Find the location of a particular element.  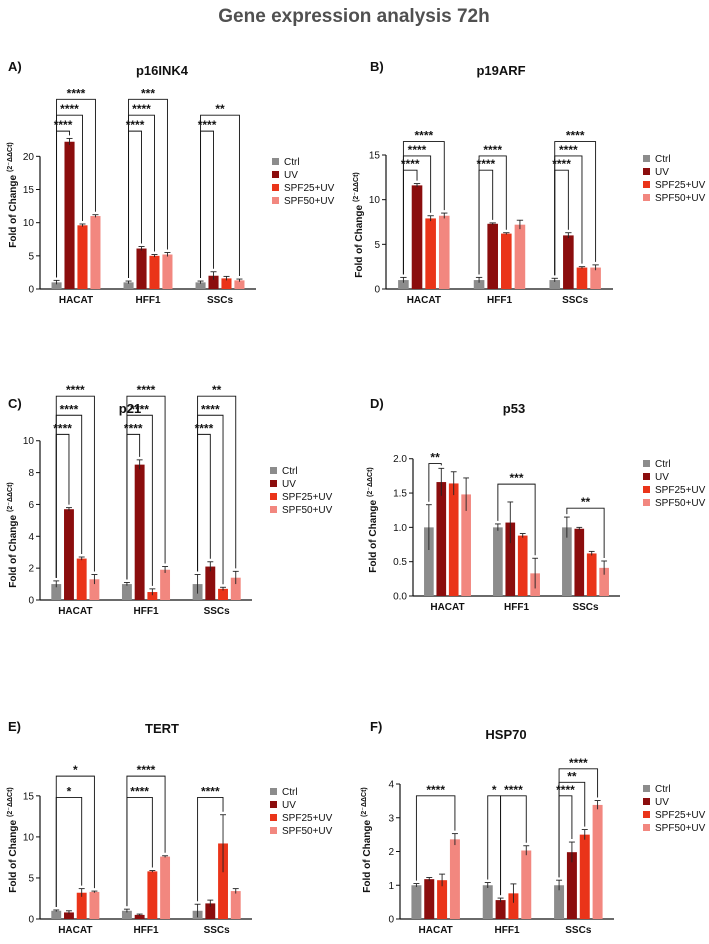

legend-entry: Ctrl is located at coordinates (663, 464).